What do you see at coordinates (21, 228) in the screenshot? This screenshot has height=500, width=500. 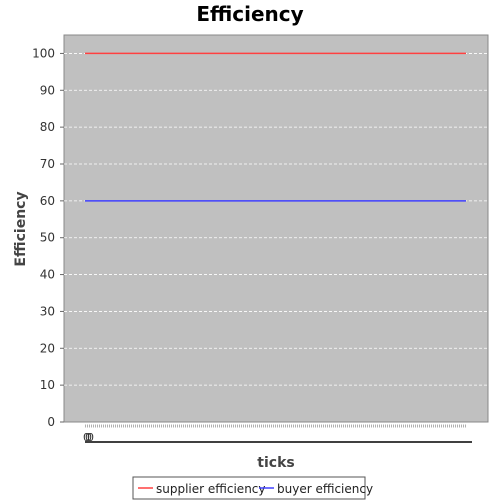 I see `y-axis-label: Efficiency` at bounding box center [21, 228].